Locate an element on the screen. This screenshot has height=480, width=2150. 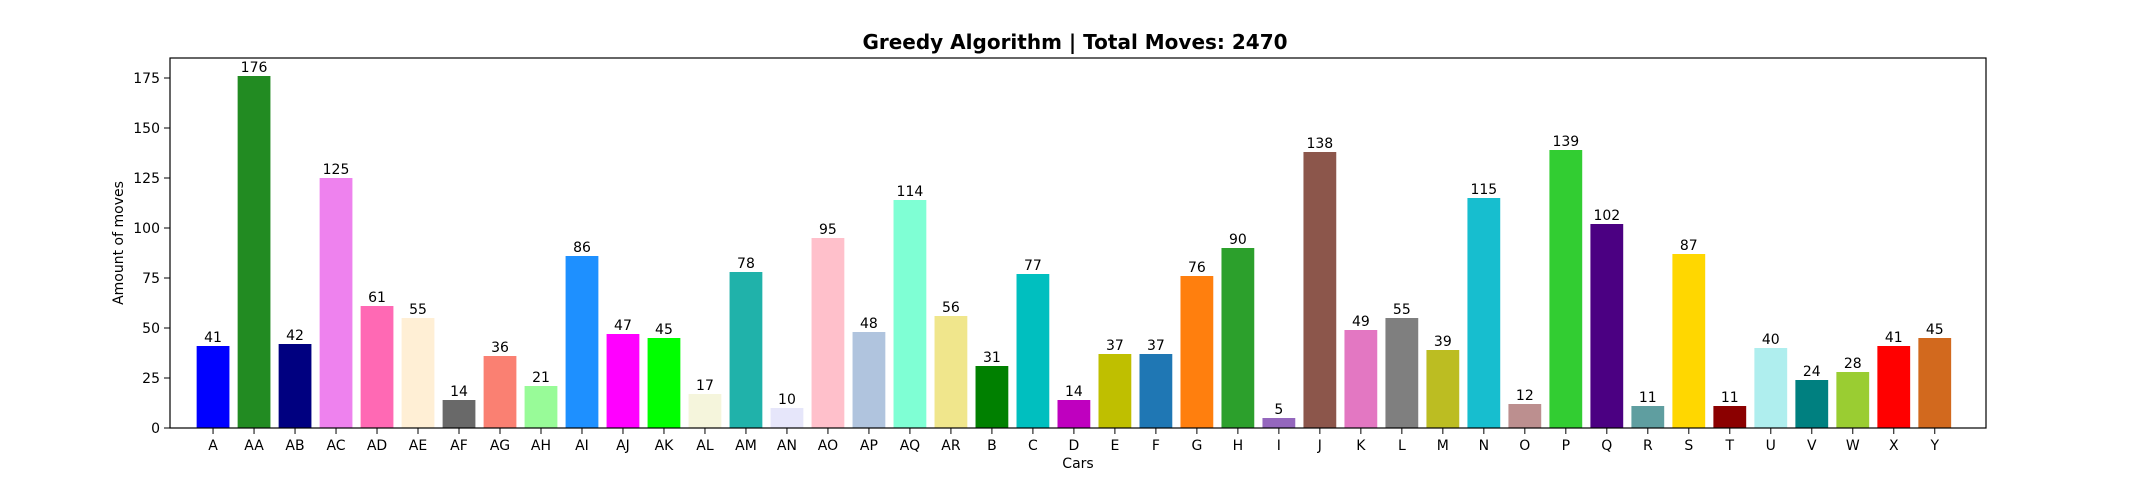
bar-aa is located at coordinates (254, 252).